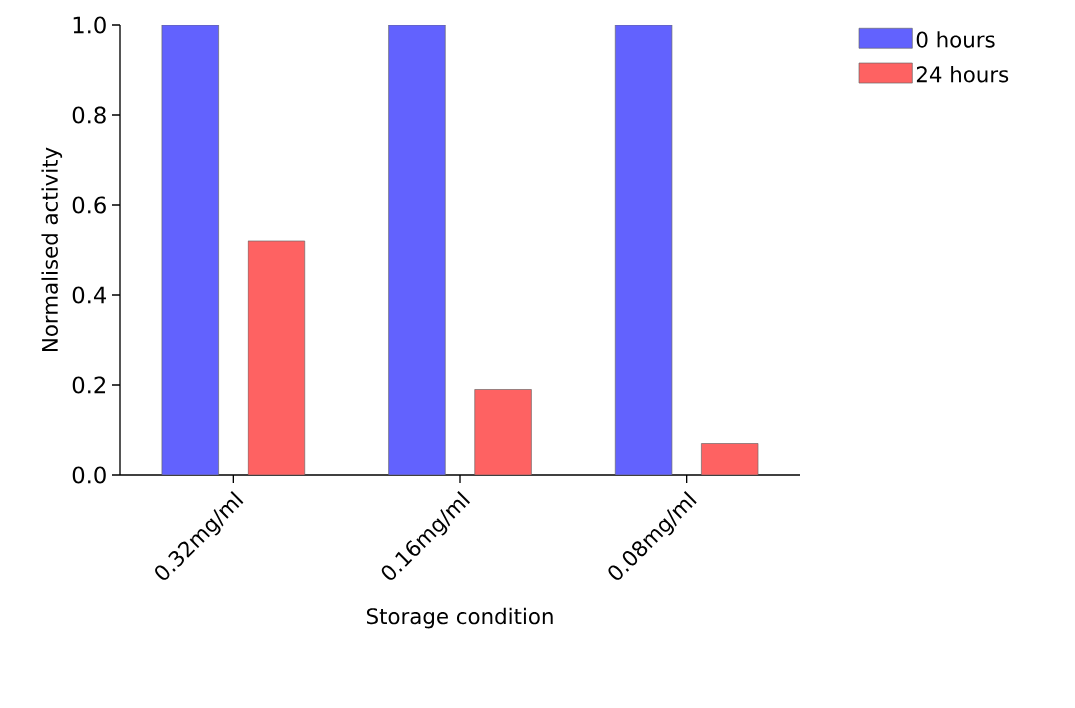 The height and width of the screenshot is (708, 1075). What do you see at coordinates (52, 249) in the screenshot?
I see `y-axis-title: Normalised activity` at bounding box center [52, 249].